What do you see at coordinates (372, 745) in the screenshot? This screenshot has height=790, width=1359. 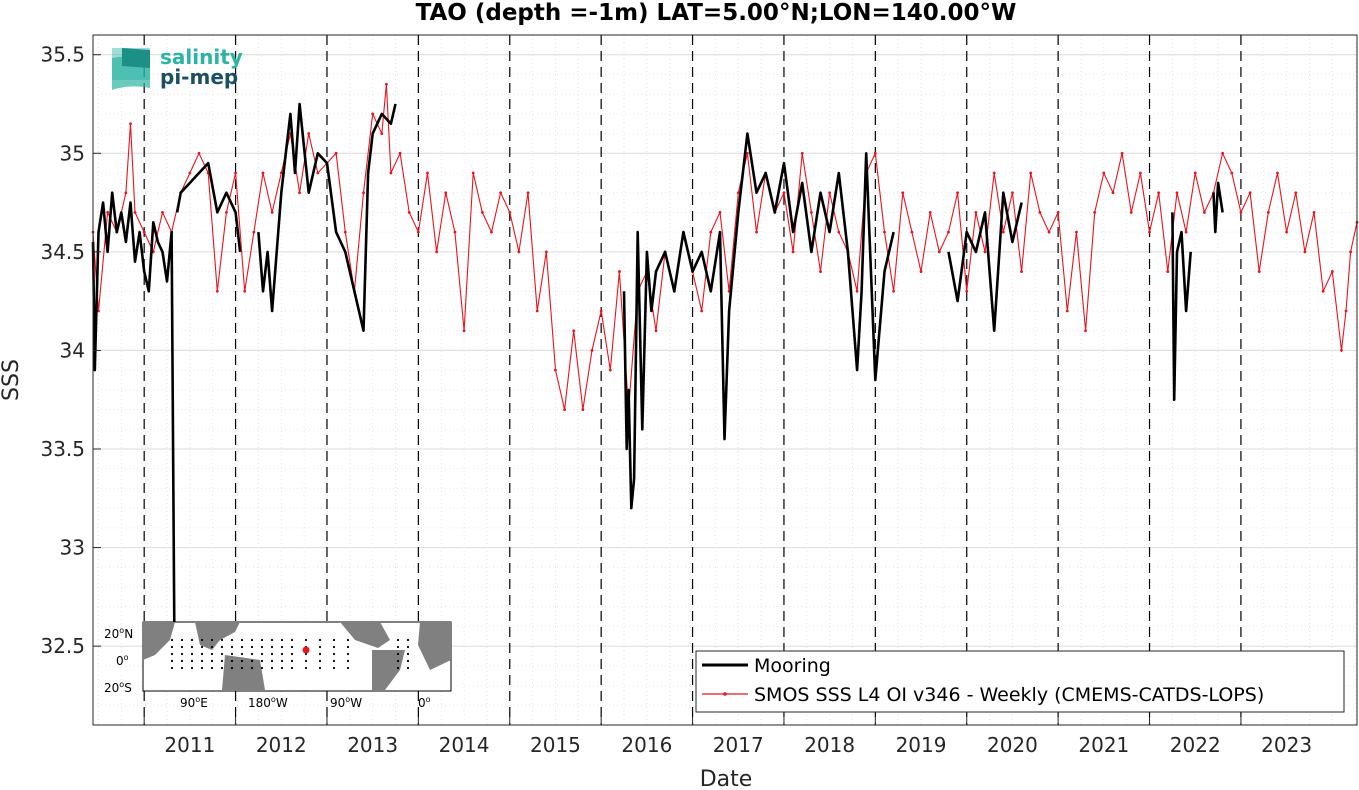 I see `x-tick-label: 2013` at bounding box center [372, 745].